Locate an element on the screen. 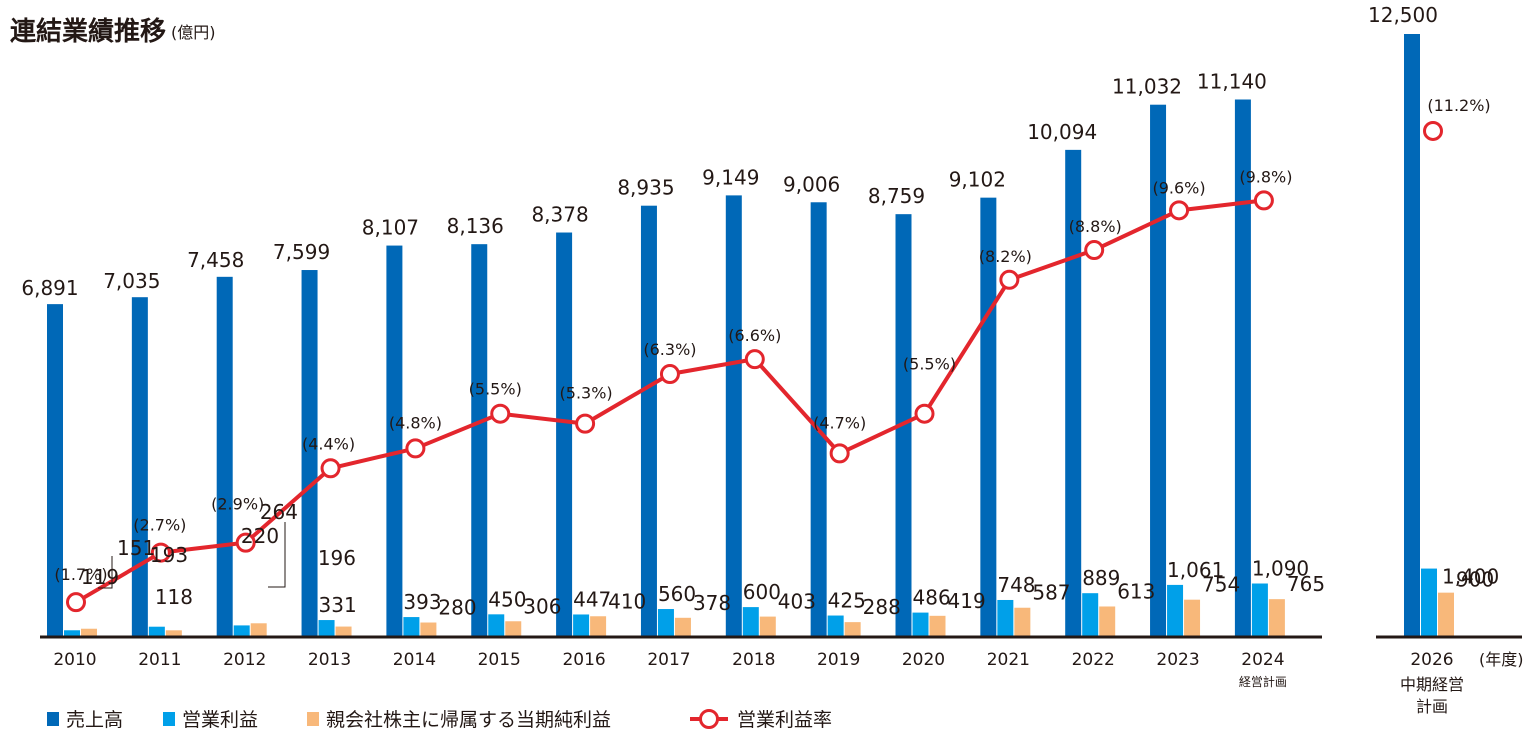 The width and height of the screenshot is (1537, 742). plan-op-income-bar is located at coordinates (1429, 602).